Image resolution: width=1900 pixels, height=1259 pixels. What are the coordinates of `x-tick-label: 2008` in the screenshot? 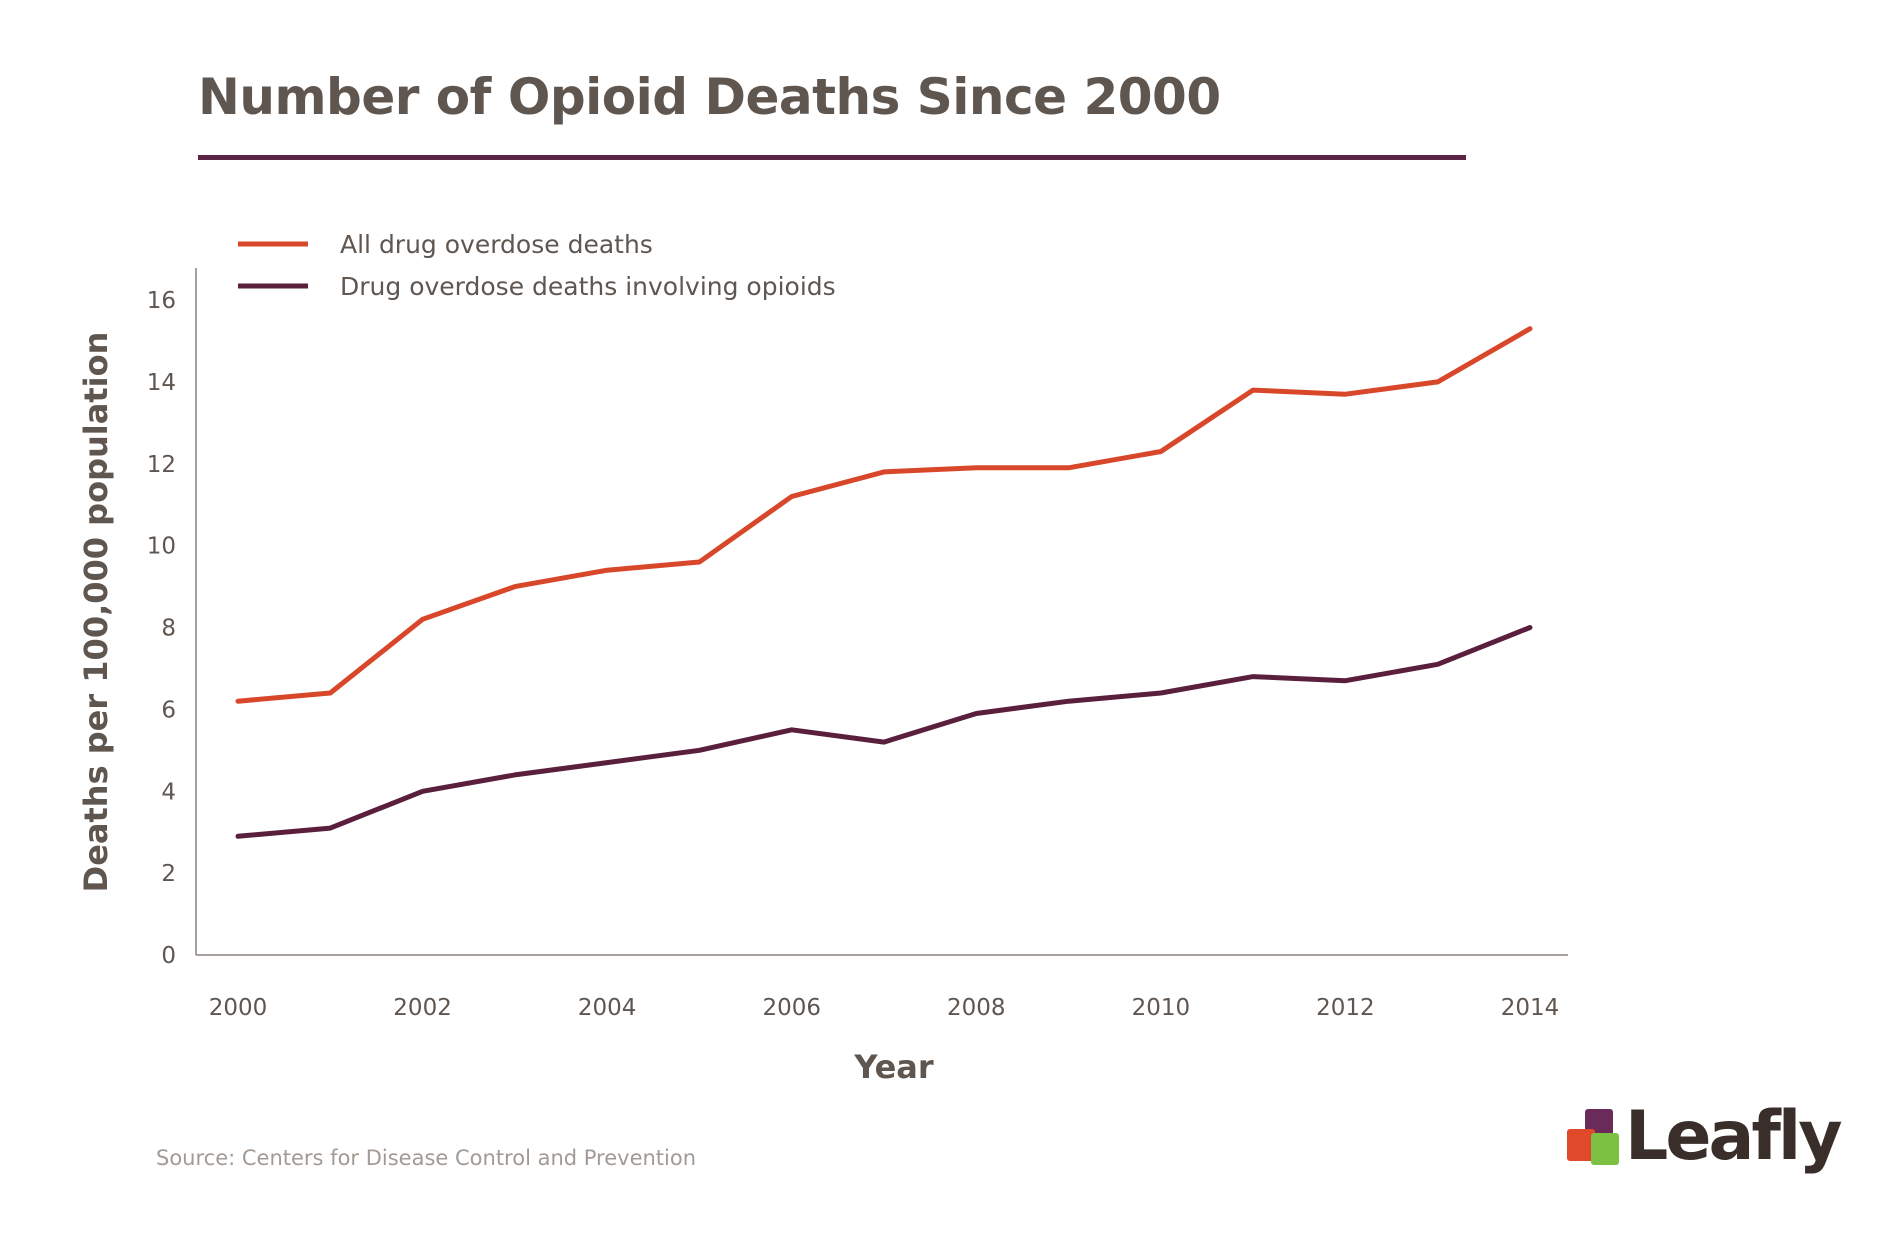 It's located at (976, 1008).